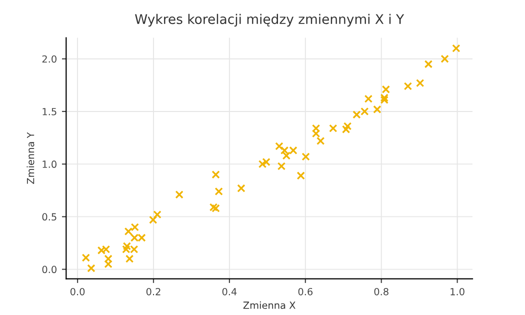  I want to click on x-tick-label: 0.0, so click(77, 292).